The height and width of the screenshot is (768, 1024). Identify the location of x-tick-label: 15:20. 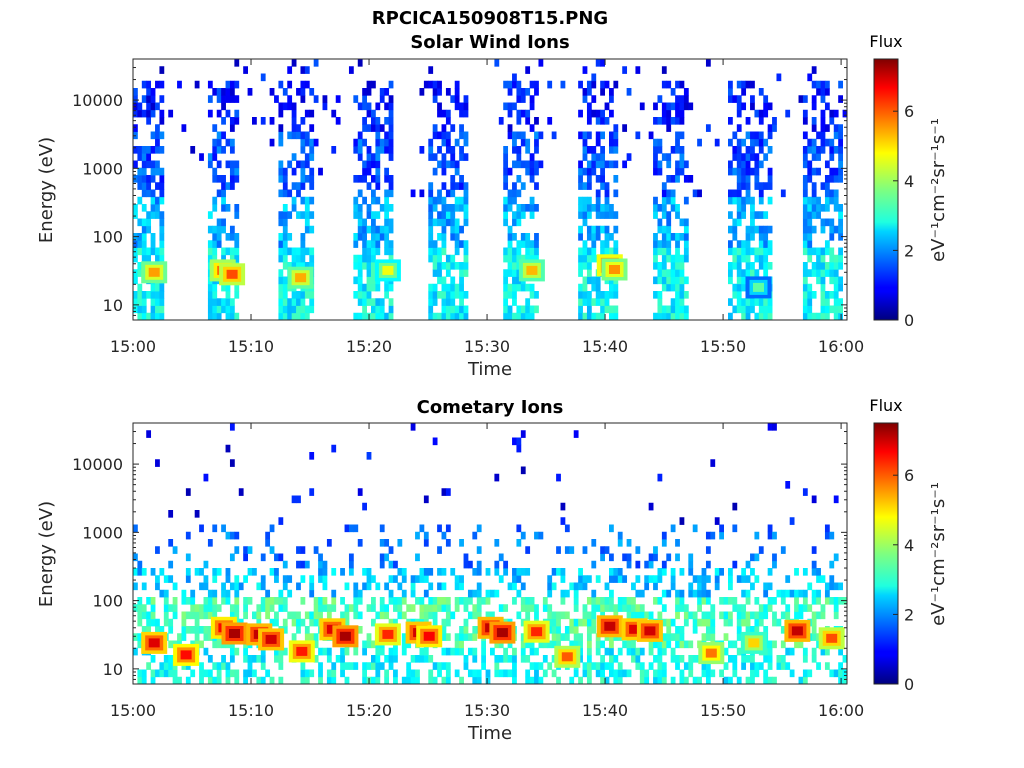
(369, 710).